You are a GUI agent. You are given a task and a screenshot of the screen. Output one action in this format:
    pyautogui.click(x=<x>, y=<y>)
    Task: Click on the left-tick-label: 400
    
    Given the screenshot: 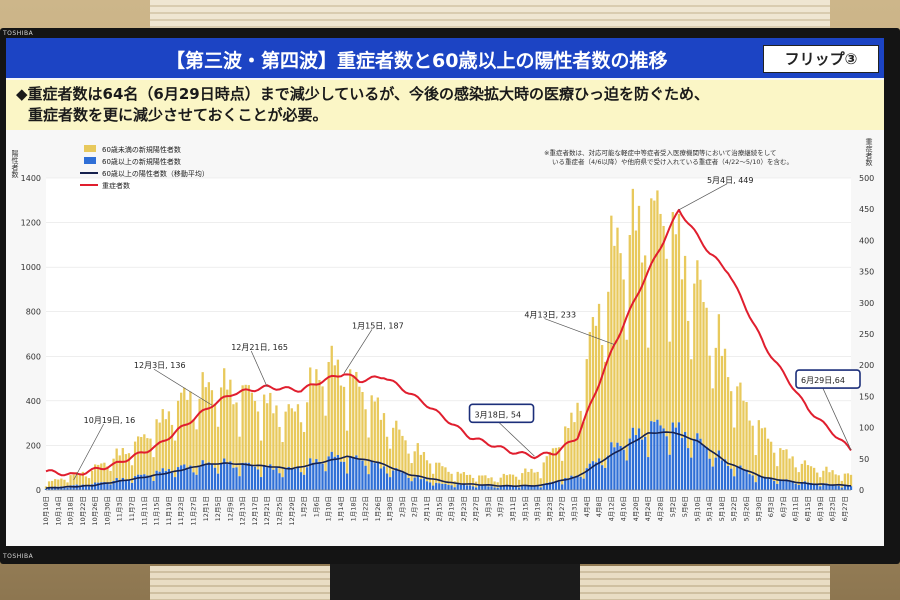 What is the action you would take?
    pyautogui.click(x=33, y=401)
    